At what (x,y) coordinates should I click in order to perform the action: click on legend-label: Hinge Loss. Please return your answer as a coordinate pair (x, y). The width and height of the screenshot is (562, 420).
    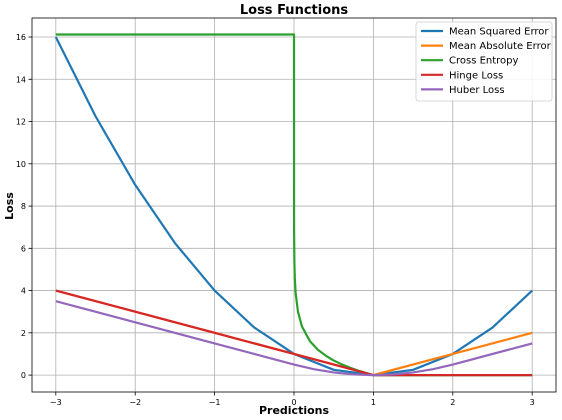
    Looking at the image, I should click on (476, 75).